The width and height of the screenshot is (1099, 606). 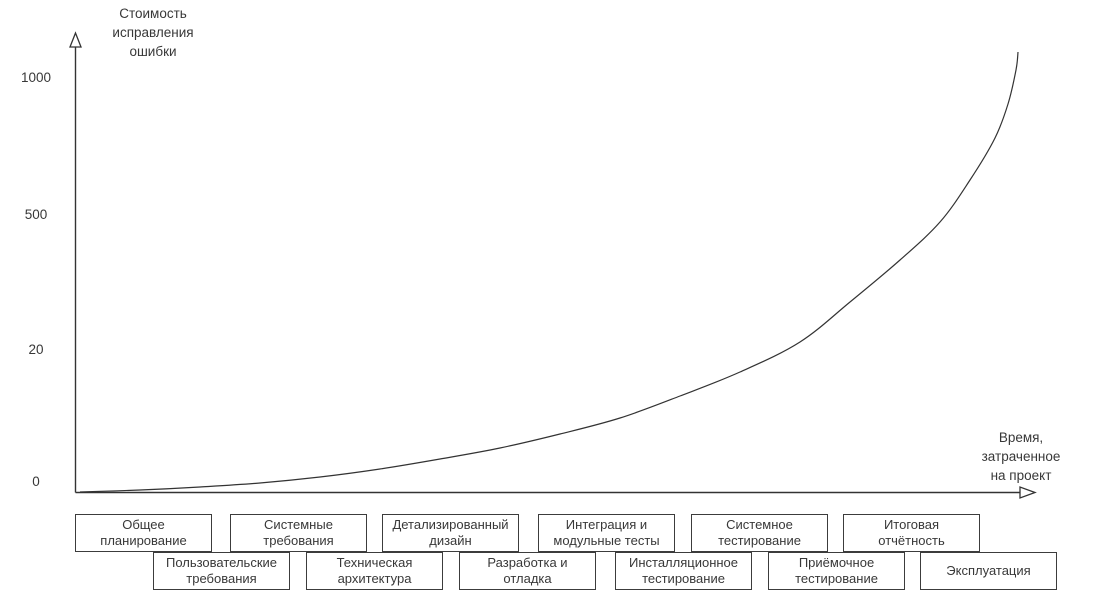 I want to click on phase-box-label: Разработка и отладка, so click(x=527, y=570).